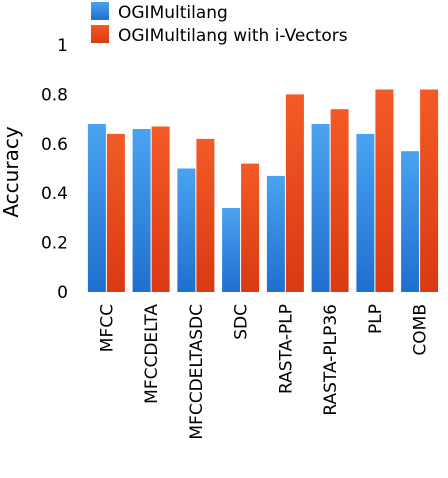  What do you see at coordinates (376, 319) in the screenshot?
I see `category-label-plp: PLP` at bounding box center [376, 319].